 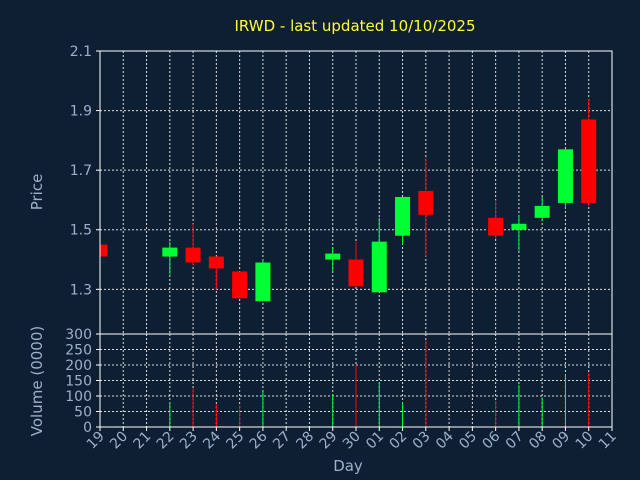 What do you see at coordinates (398, 441) in the screenshot?
I see `x-tick-label: 02` at bounding box center [398, 441].